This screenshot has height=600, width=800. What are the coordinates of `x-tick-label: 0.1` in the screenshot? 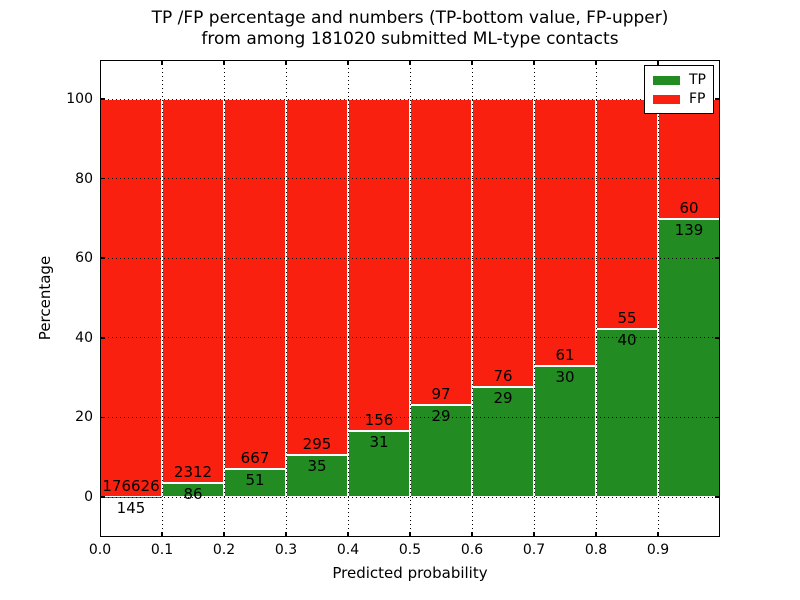 It's located at (162, 550).